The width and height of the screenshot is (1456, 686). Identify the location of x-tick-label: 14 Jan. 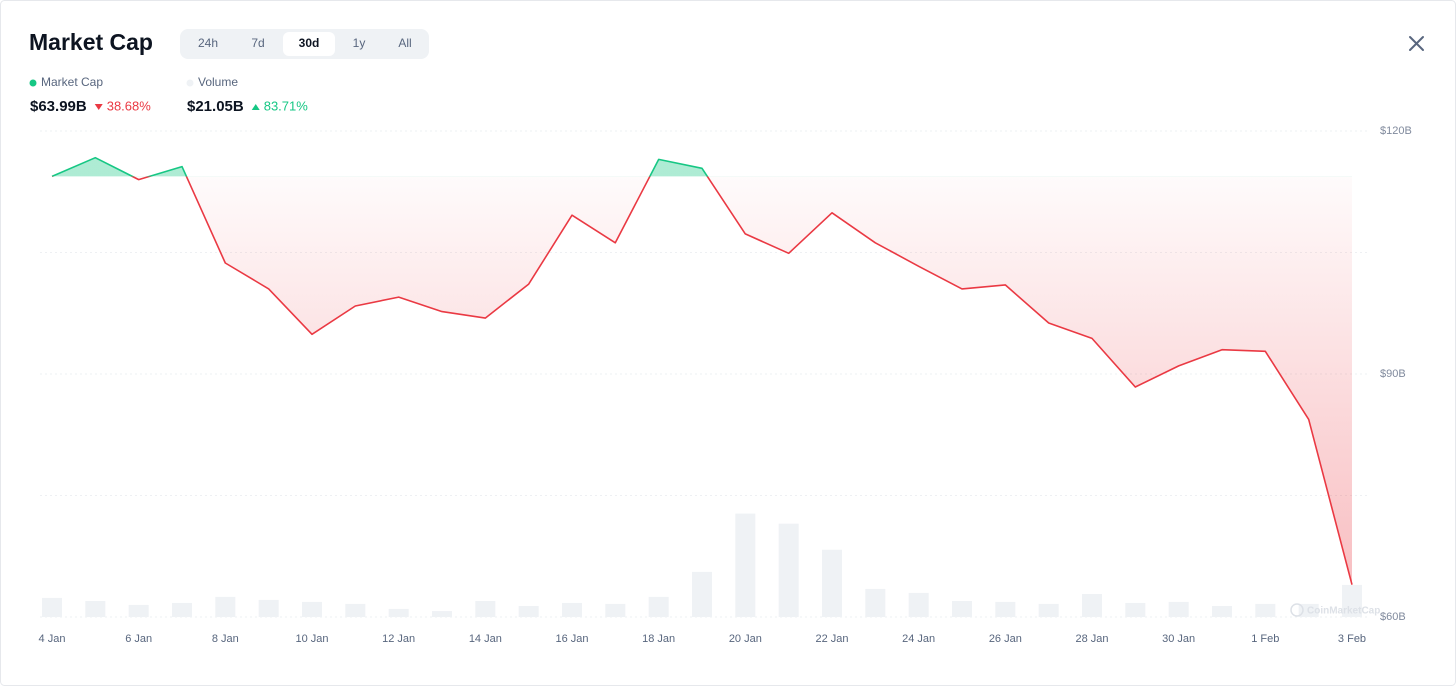
(485, 639).